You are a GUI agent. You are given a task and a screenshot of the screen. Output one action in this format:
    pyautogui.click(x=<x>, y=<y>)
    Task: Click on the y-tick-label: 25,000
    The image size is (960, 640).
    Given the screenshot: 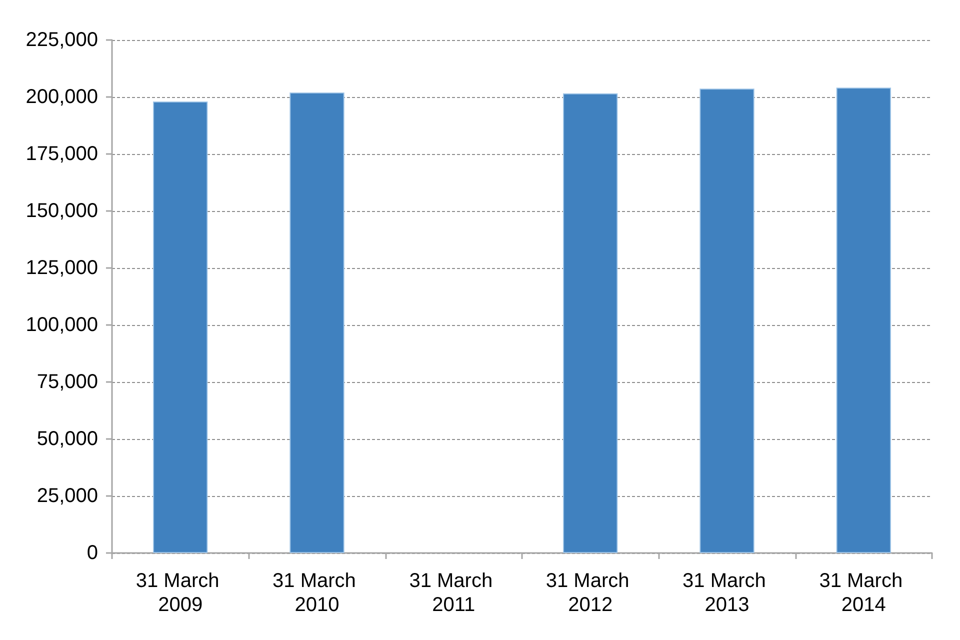 What is the action you would take?
    pyautogui.click(x=67, y=496)
    